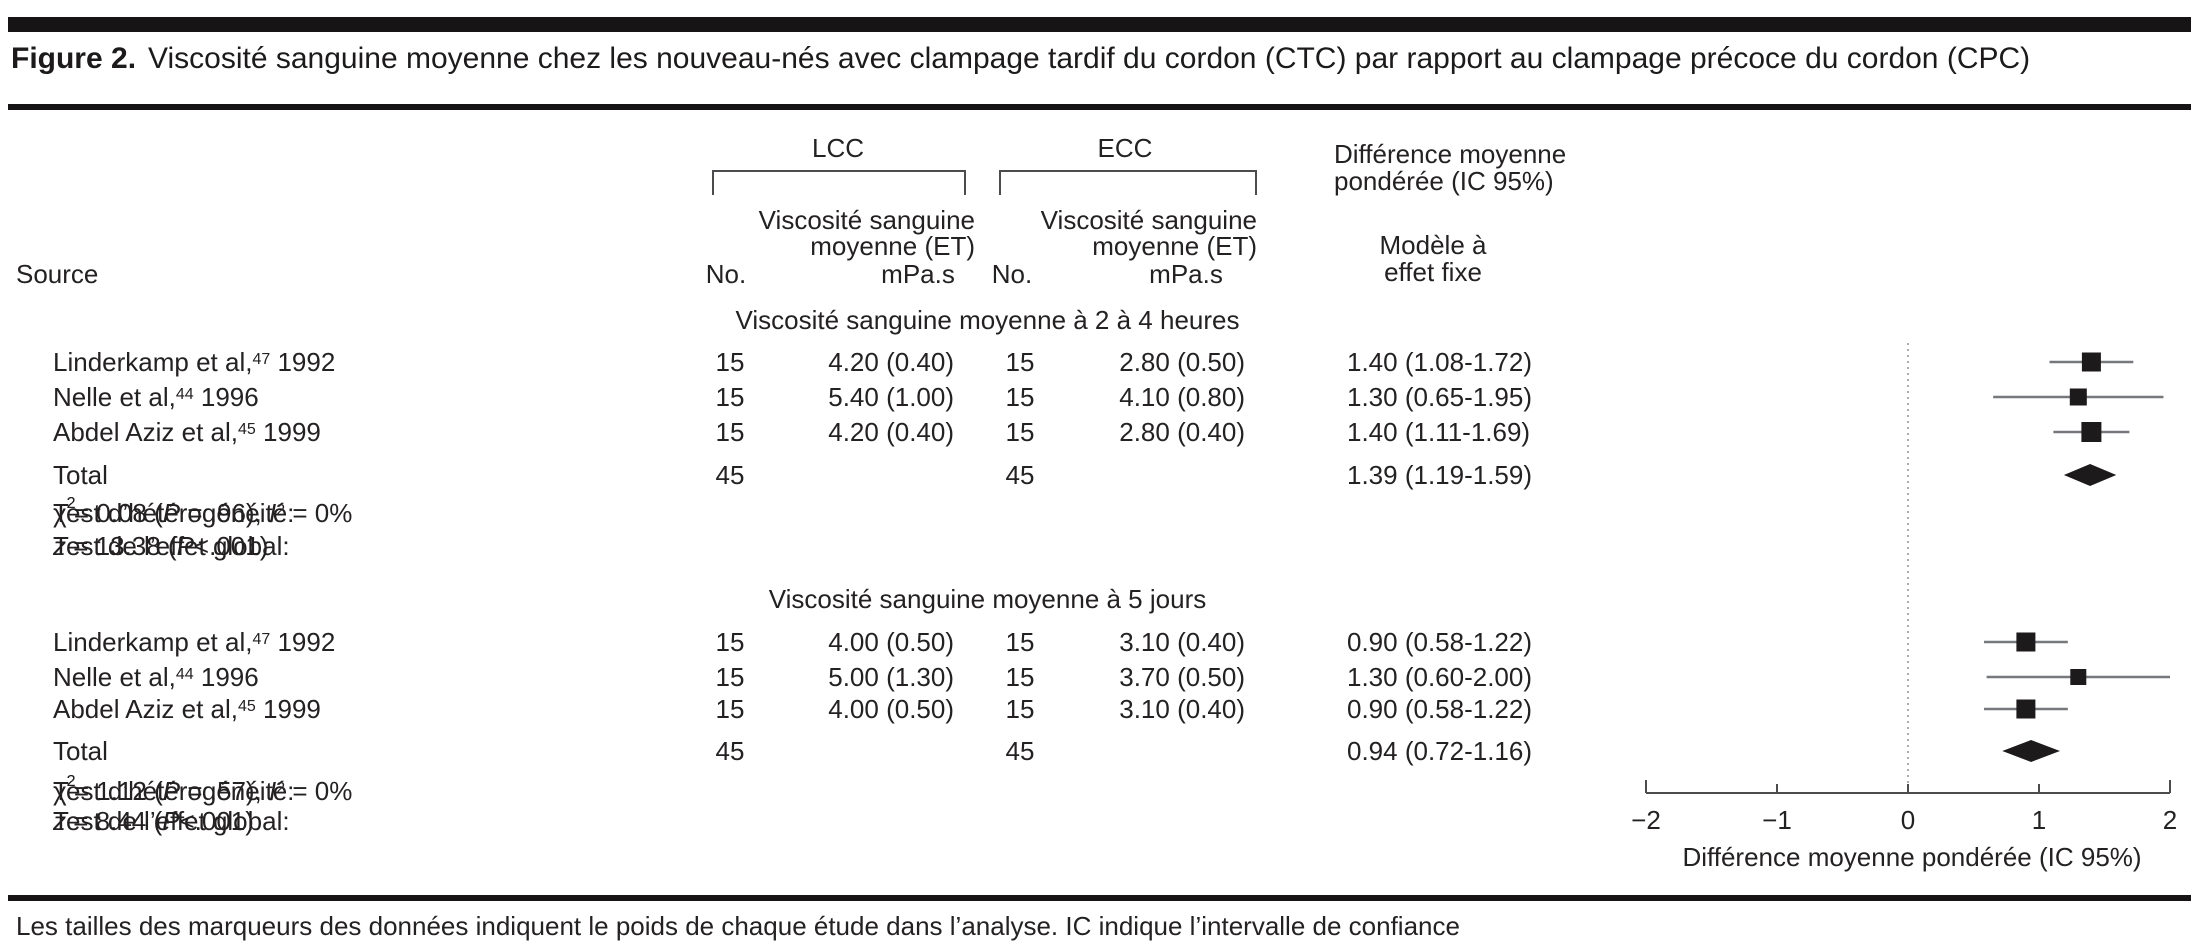 This screenshot has height=949, width=2199. Describe the element at coordinates (1440, 397) in the screenshot. I see `wmd-value: 1.30 (0.65-1.95)` at that location.